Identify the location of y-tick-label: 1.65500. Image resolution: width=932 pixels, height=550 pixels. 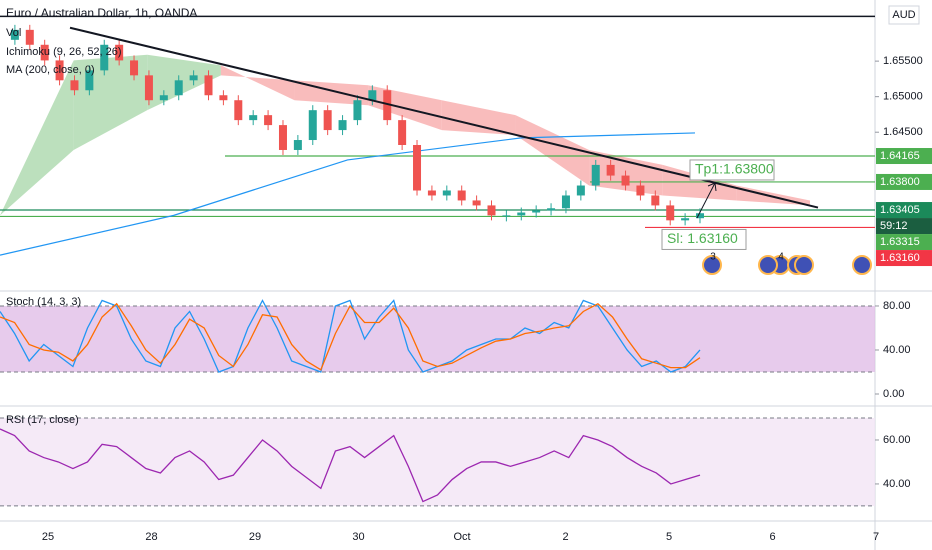
(903, 61).